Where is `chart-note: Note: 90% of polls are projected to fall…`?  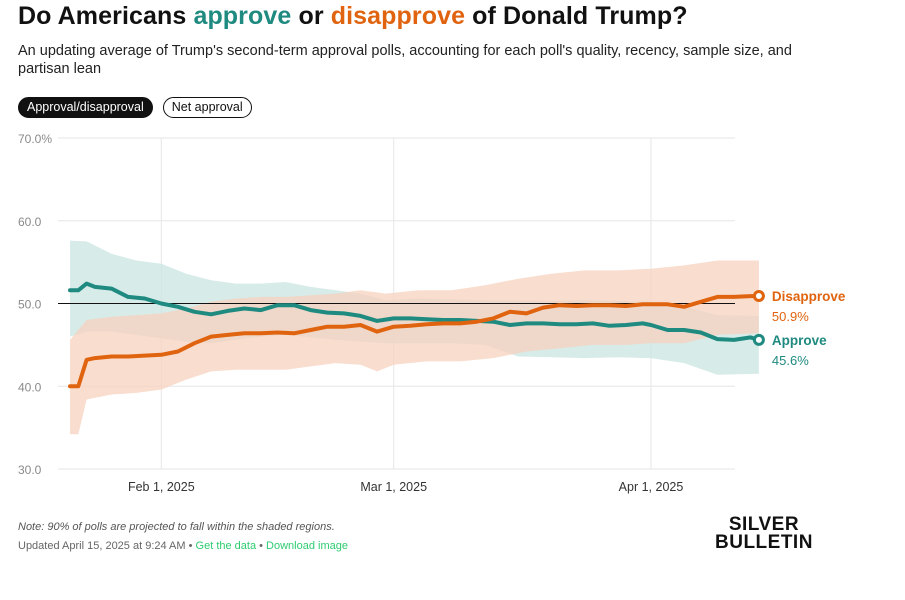
chart-note: Note: 90% of polls are projected to fall… is located at coordinates (176, 527).